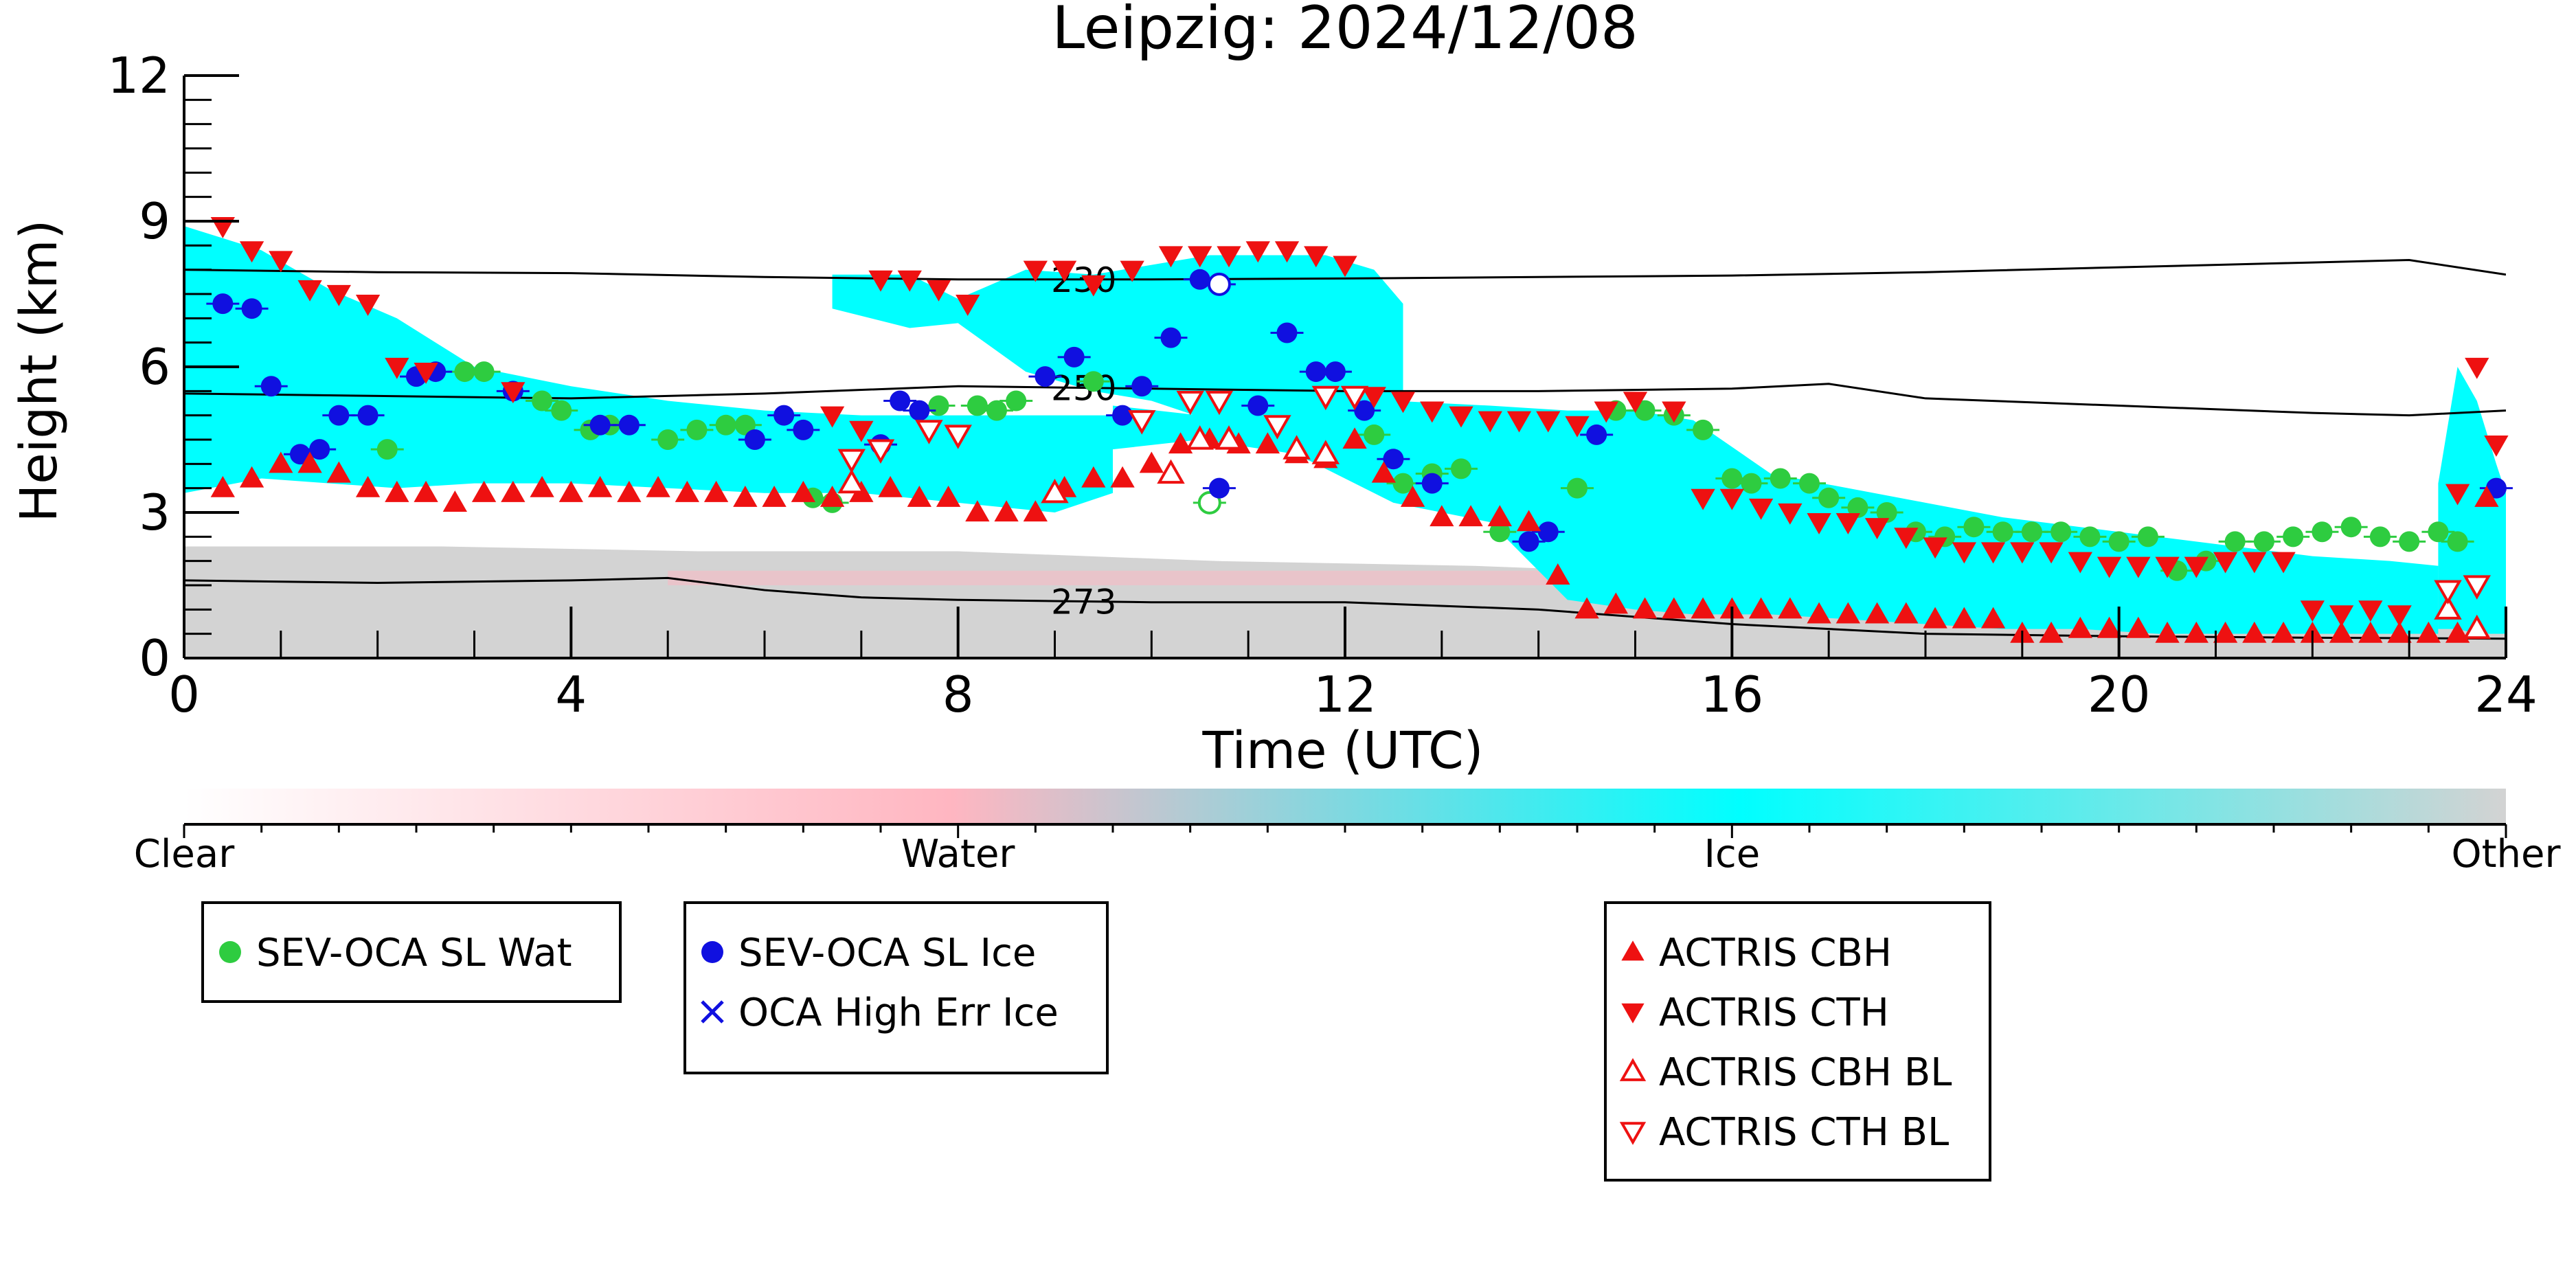  Describe the element at coordinates (1664, 495) in the screenshot. I see `series-actris-cth-bl` at that location.